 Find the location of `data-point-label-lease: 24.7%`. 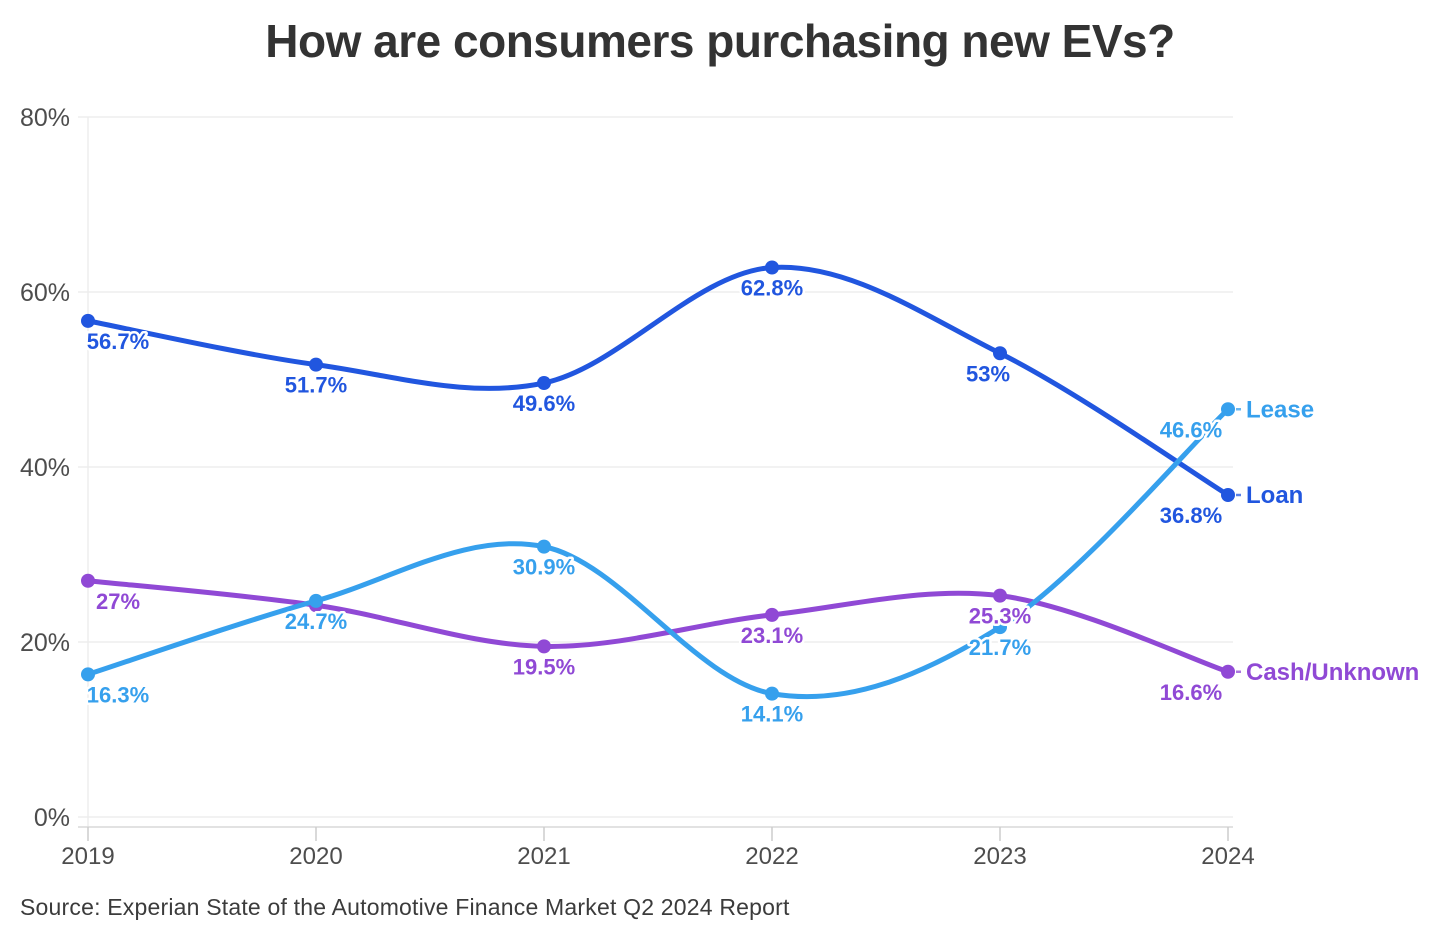

data-point-label-lease: 24.7% is located at coordinates (316, 621).